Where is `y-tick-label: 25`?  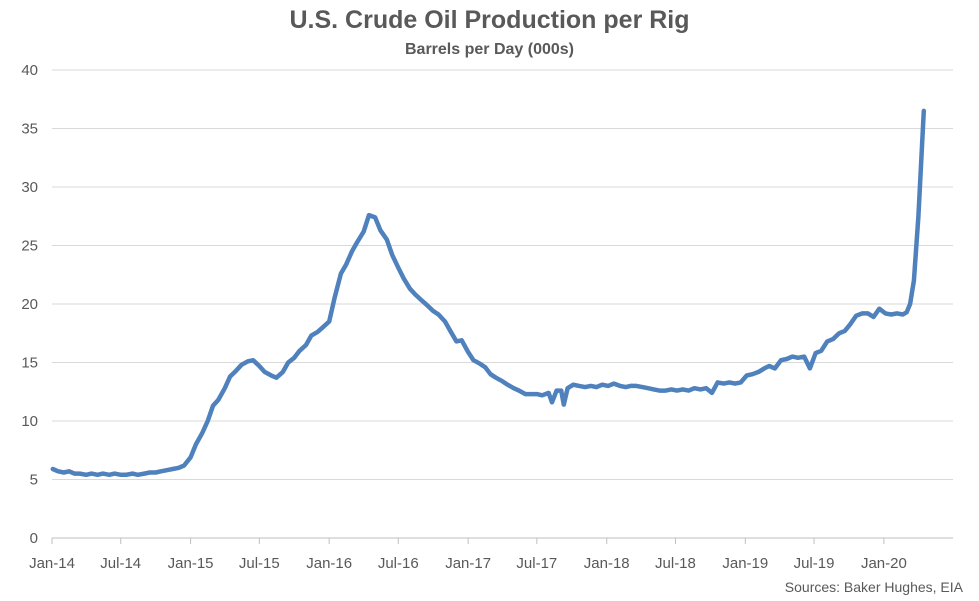
y-tick-label: 25 is located at coordinates (29, 246).